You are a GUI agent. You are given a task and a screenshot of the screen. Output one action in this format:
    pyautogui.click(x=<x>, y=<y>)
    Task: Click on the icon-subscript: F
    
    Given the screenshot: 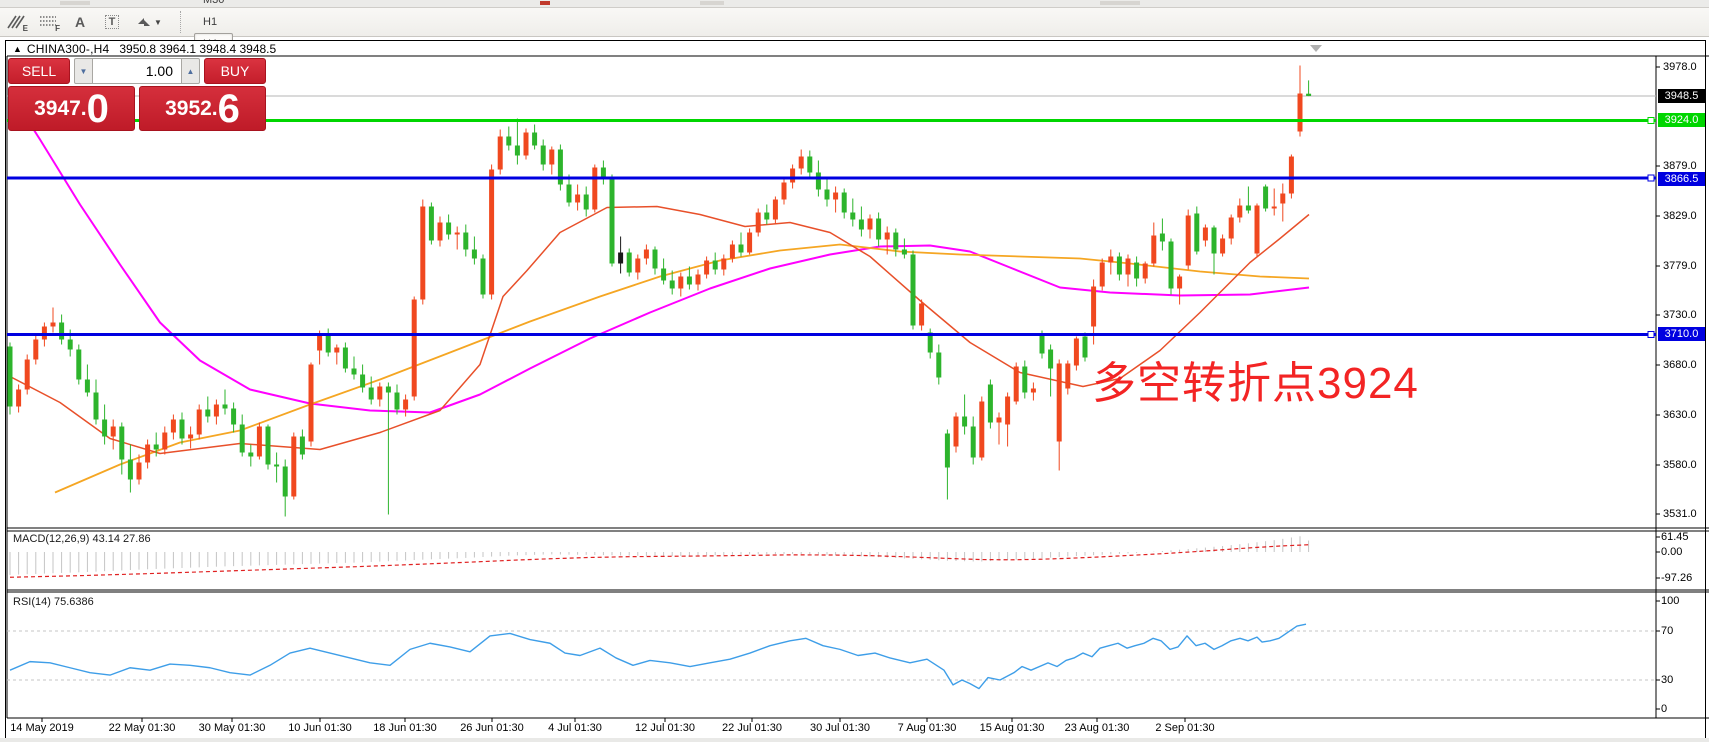 What is the action you would take?
    pyautogui.click(x=57, y=28)
    